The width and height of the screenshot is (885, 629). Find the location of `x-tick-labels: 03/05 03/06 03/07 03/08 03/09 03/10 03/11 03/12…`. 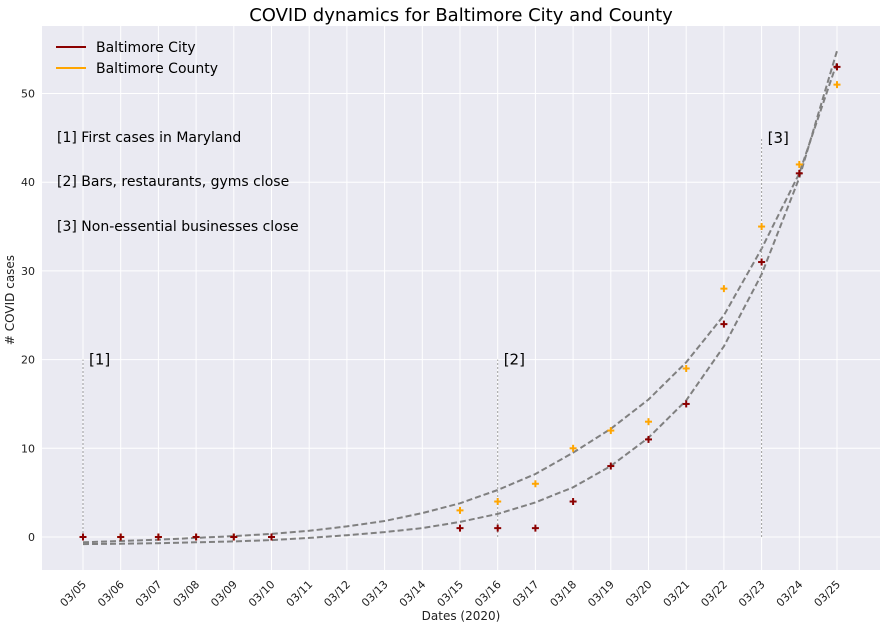

x-tick-labels: 03/05 03/06 03/07 03/08 03/09 03/10 03/11 03/12… is located at coordinates (451, 594).